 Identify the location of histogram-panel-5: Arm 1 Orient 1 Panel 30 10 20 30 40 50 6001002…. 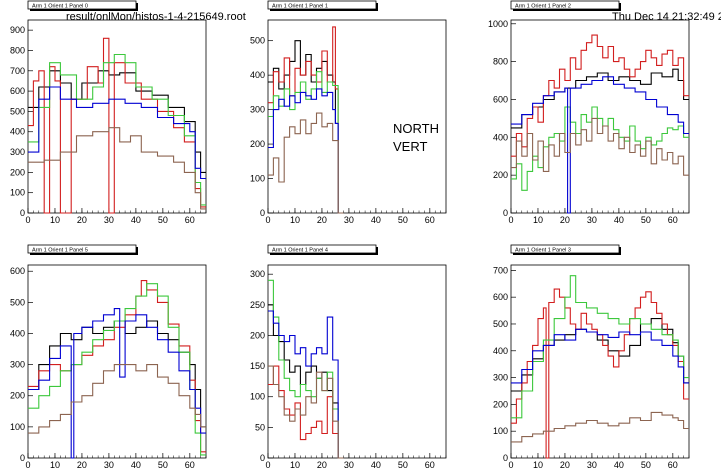
(591, 356).